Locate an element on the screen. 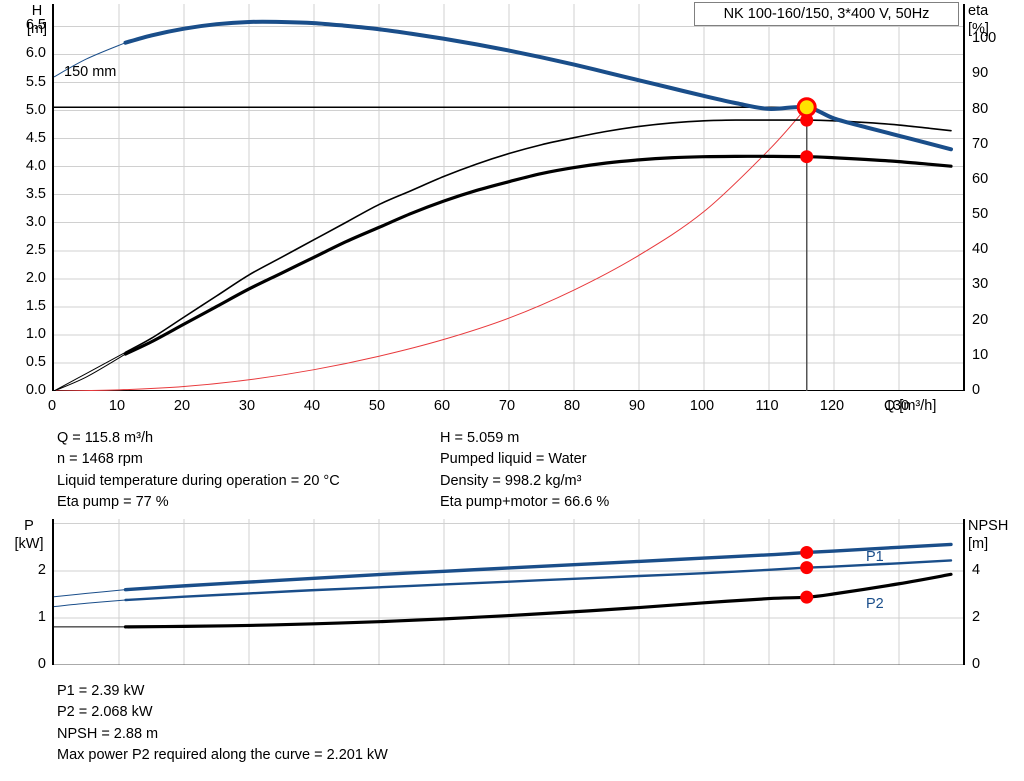 This screenshot has height=781, width=1024. eta-tick-label: 70 is located at coordinates (980, 143).